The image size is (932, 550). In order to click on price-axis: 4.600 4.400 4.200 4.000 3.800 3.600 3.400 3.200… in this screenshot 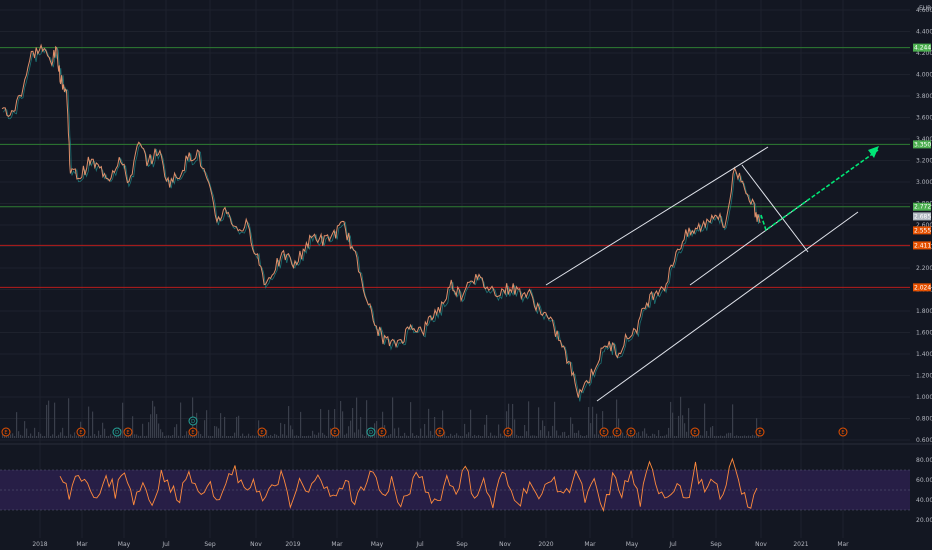, I will do `click(922, 265)`.